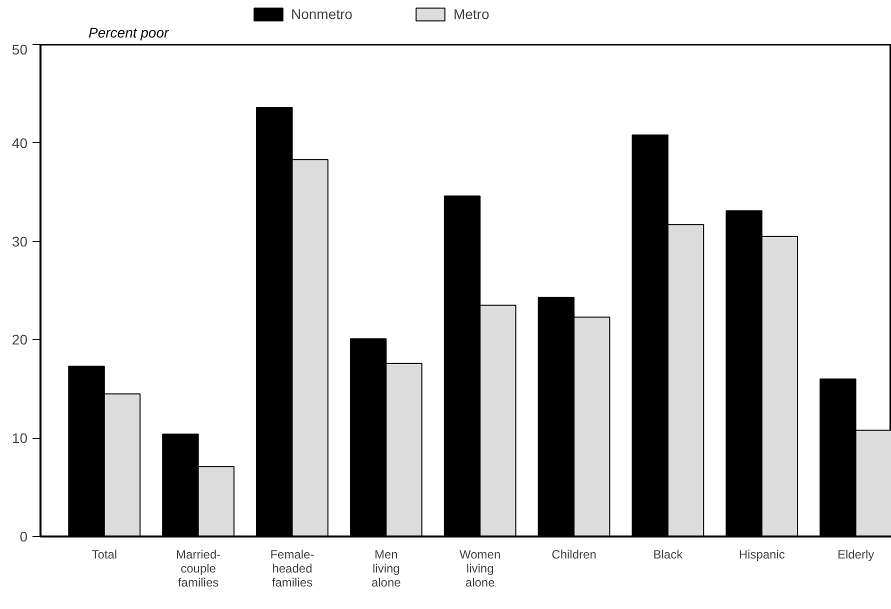  I want to click on x-tick-label: Black, so click(668, 555).